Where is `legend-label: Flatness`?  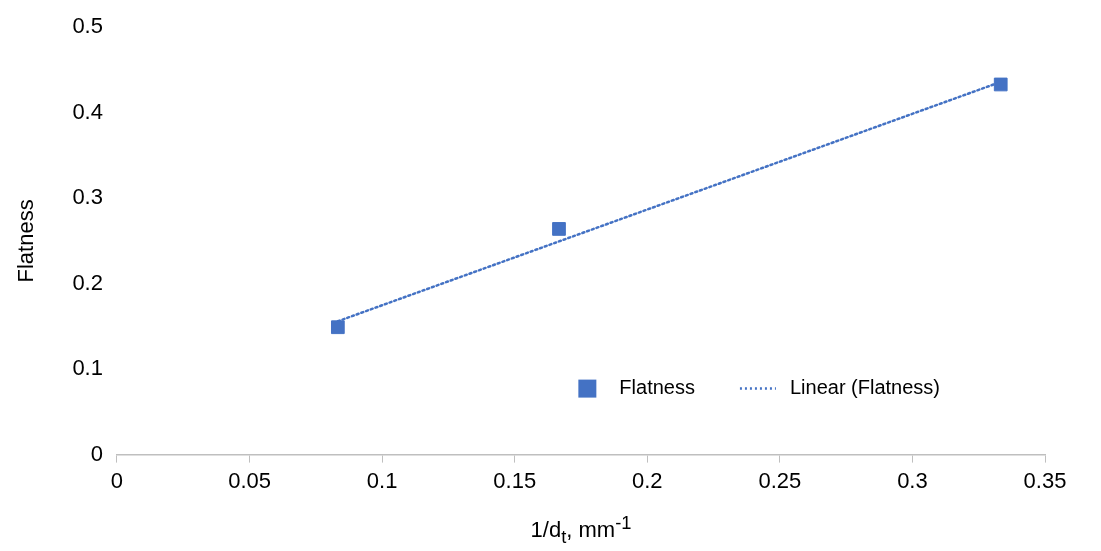 legend-label: Flatness is located at coordinates (657, 387).